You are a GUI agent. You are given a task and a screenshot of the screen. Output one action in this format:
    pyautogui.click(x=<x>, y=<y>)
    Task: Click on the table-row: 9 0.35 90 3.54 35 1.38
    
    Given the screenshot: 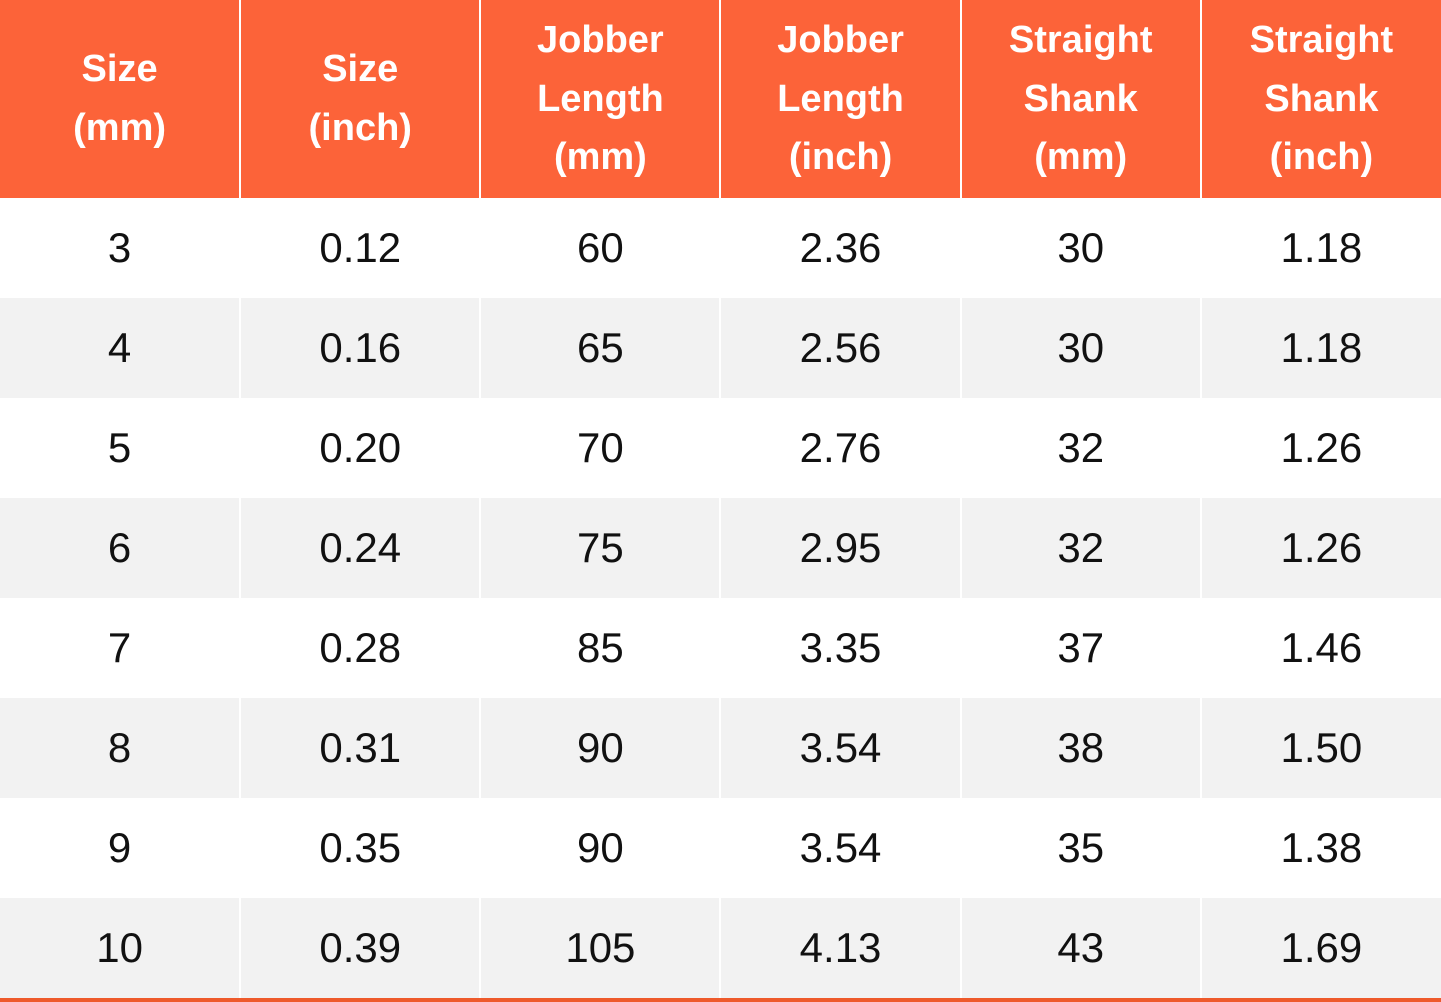 What is the action you would take?
    pyautogui.click(x=720, y=848)
    